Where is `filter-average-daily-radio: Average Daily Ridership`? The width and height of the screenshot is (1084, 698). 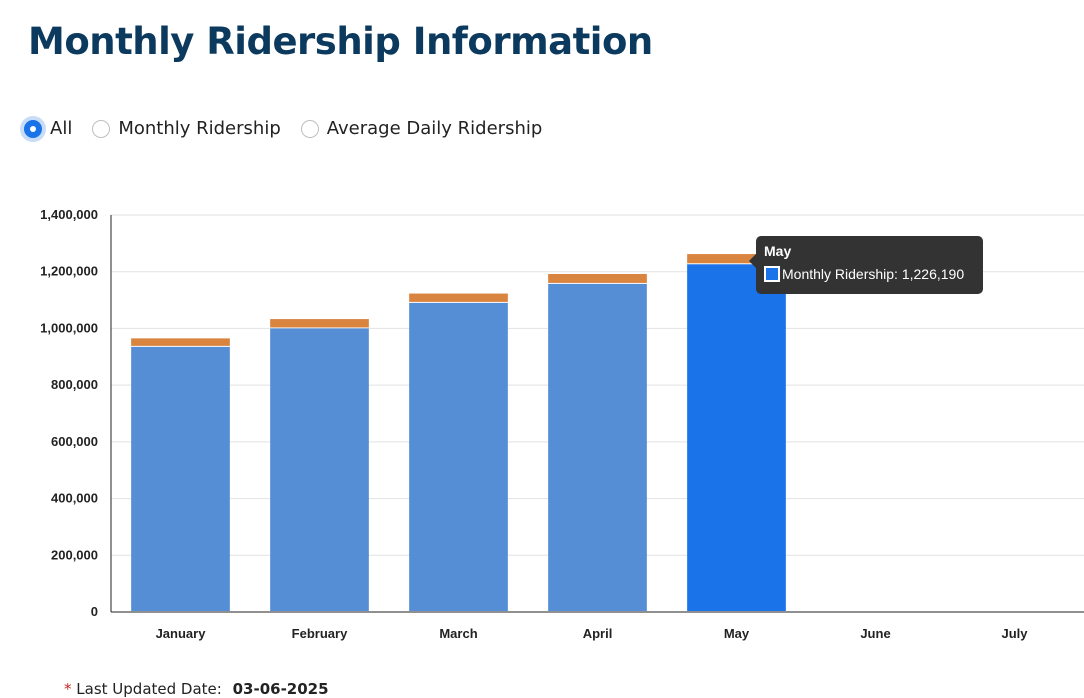 filter-average-daily-radio: Average Daily Ridership is located at coordinates (421, 128).